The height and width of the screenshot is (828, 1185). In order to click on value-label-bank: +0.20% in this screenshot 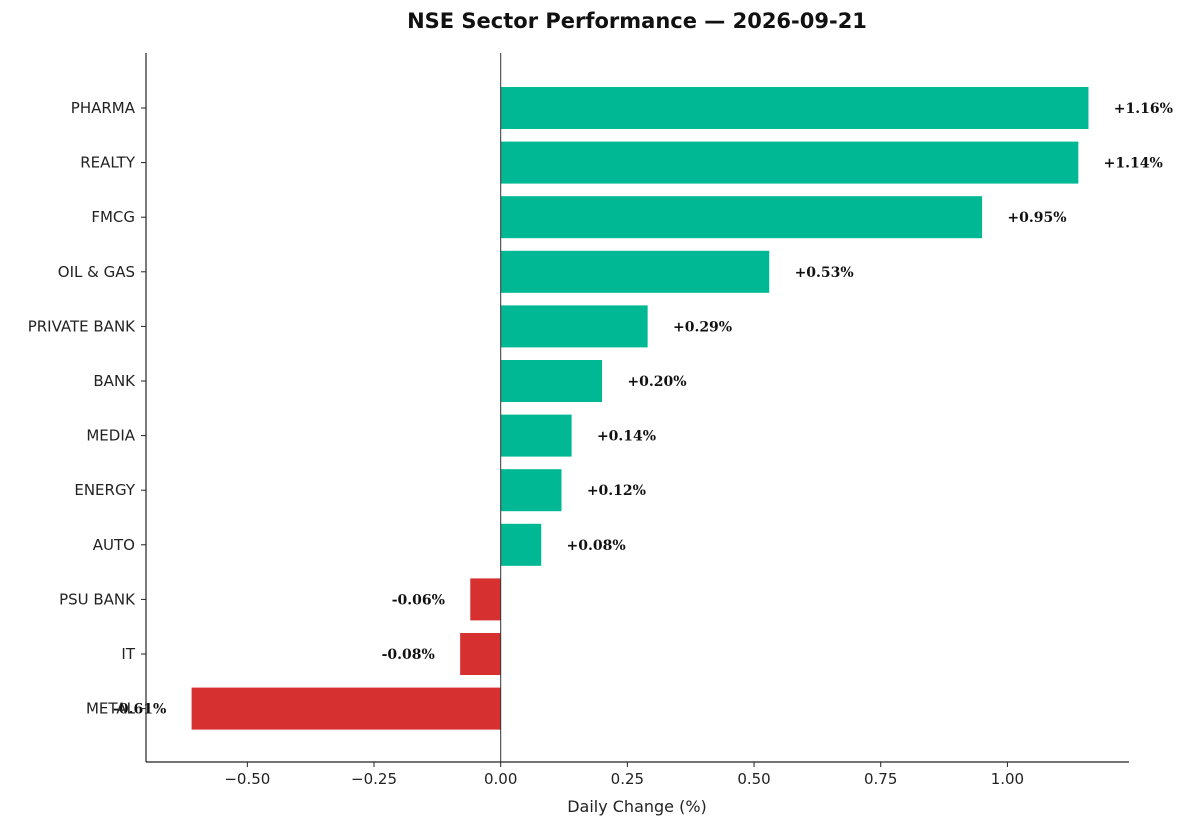, I will do `click(656, 382)`.